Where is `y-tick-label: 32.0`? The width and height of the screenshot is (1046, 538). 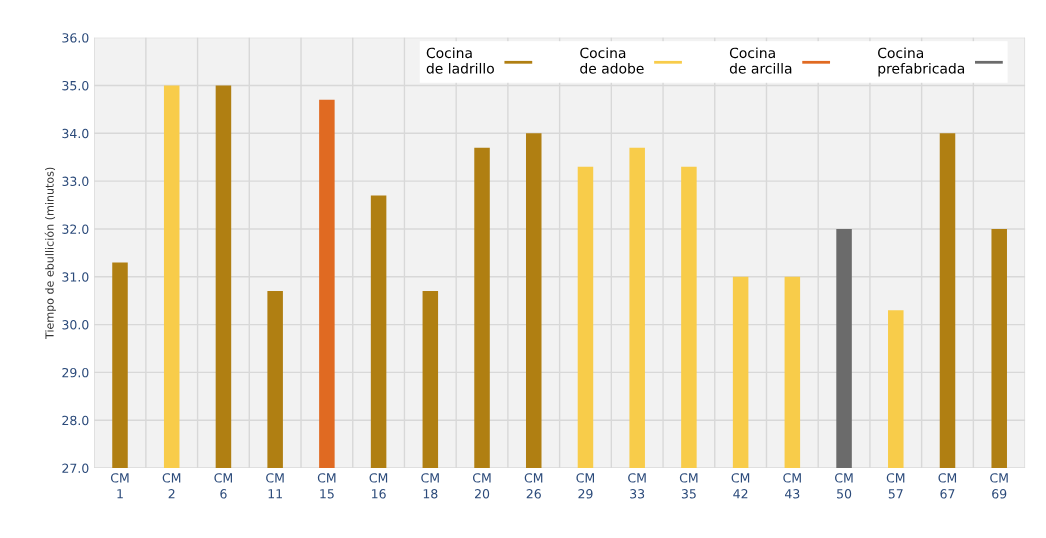
y-tick-label: 32.0 is located at coordinates (75, 229).